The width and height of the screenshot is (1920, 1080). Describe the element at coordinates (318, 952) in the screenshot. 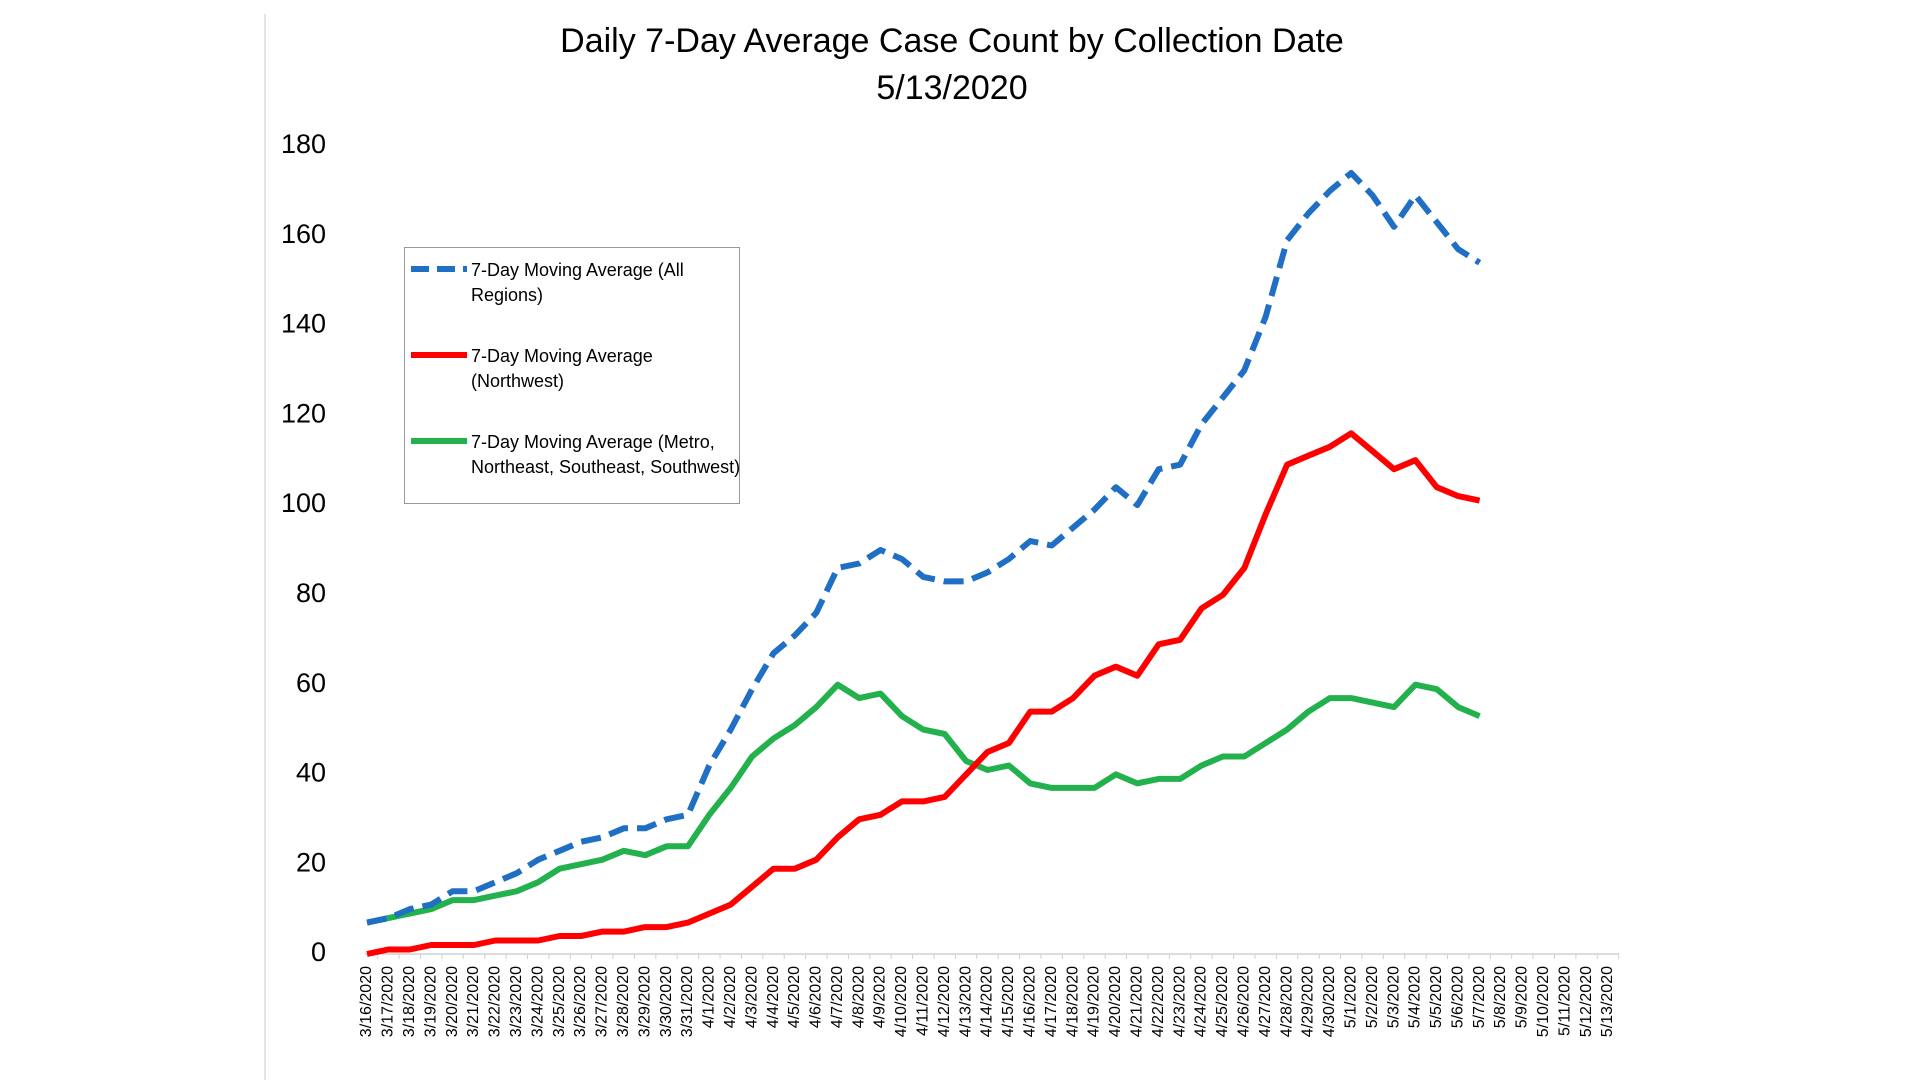

I see `y-tick-label: 0` at that location.